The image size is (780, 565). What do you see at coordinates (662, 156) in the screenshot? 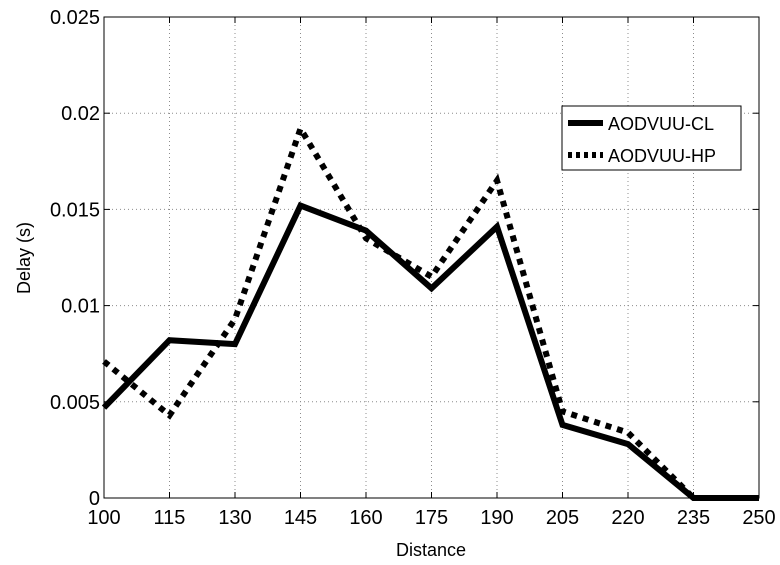
I see `legend-label-aodvuu-hp: AODVUU-HP` at bounding box center [662, 156].